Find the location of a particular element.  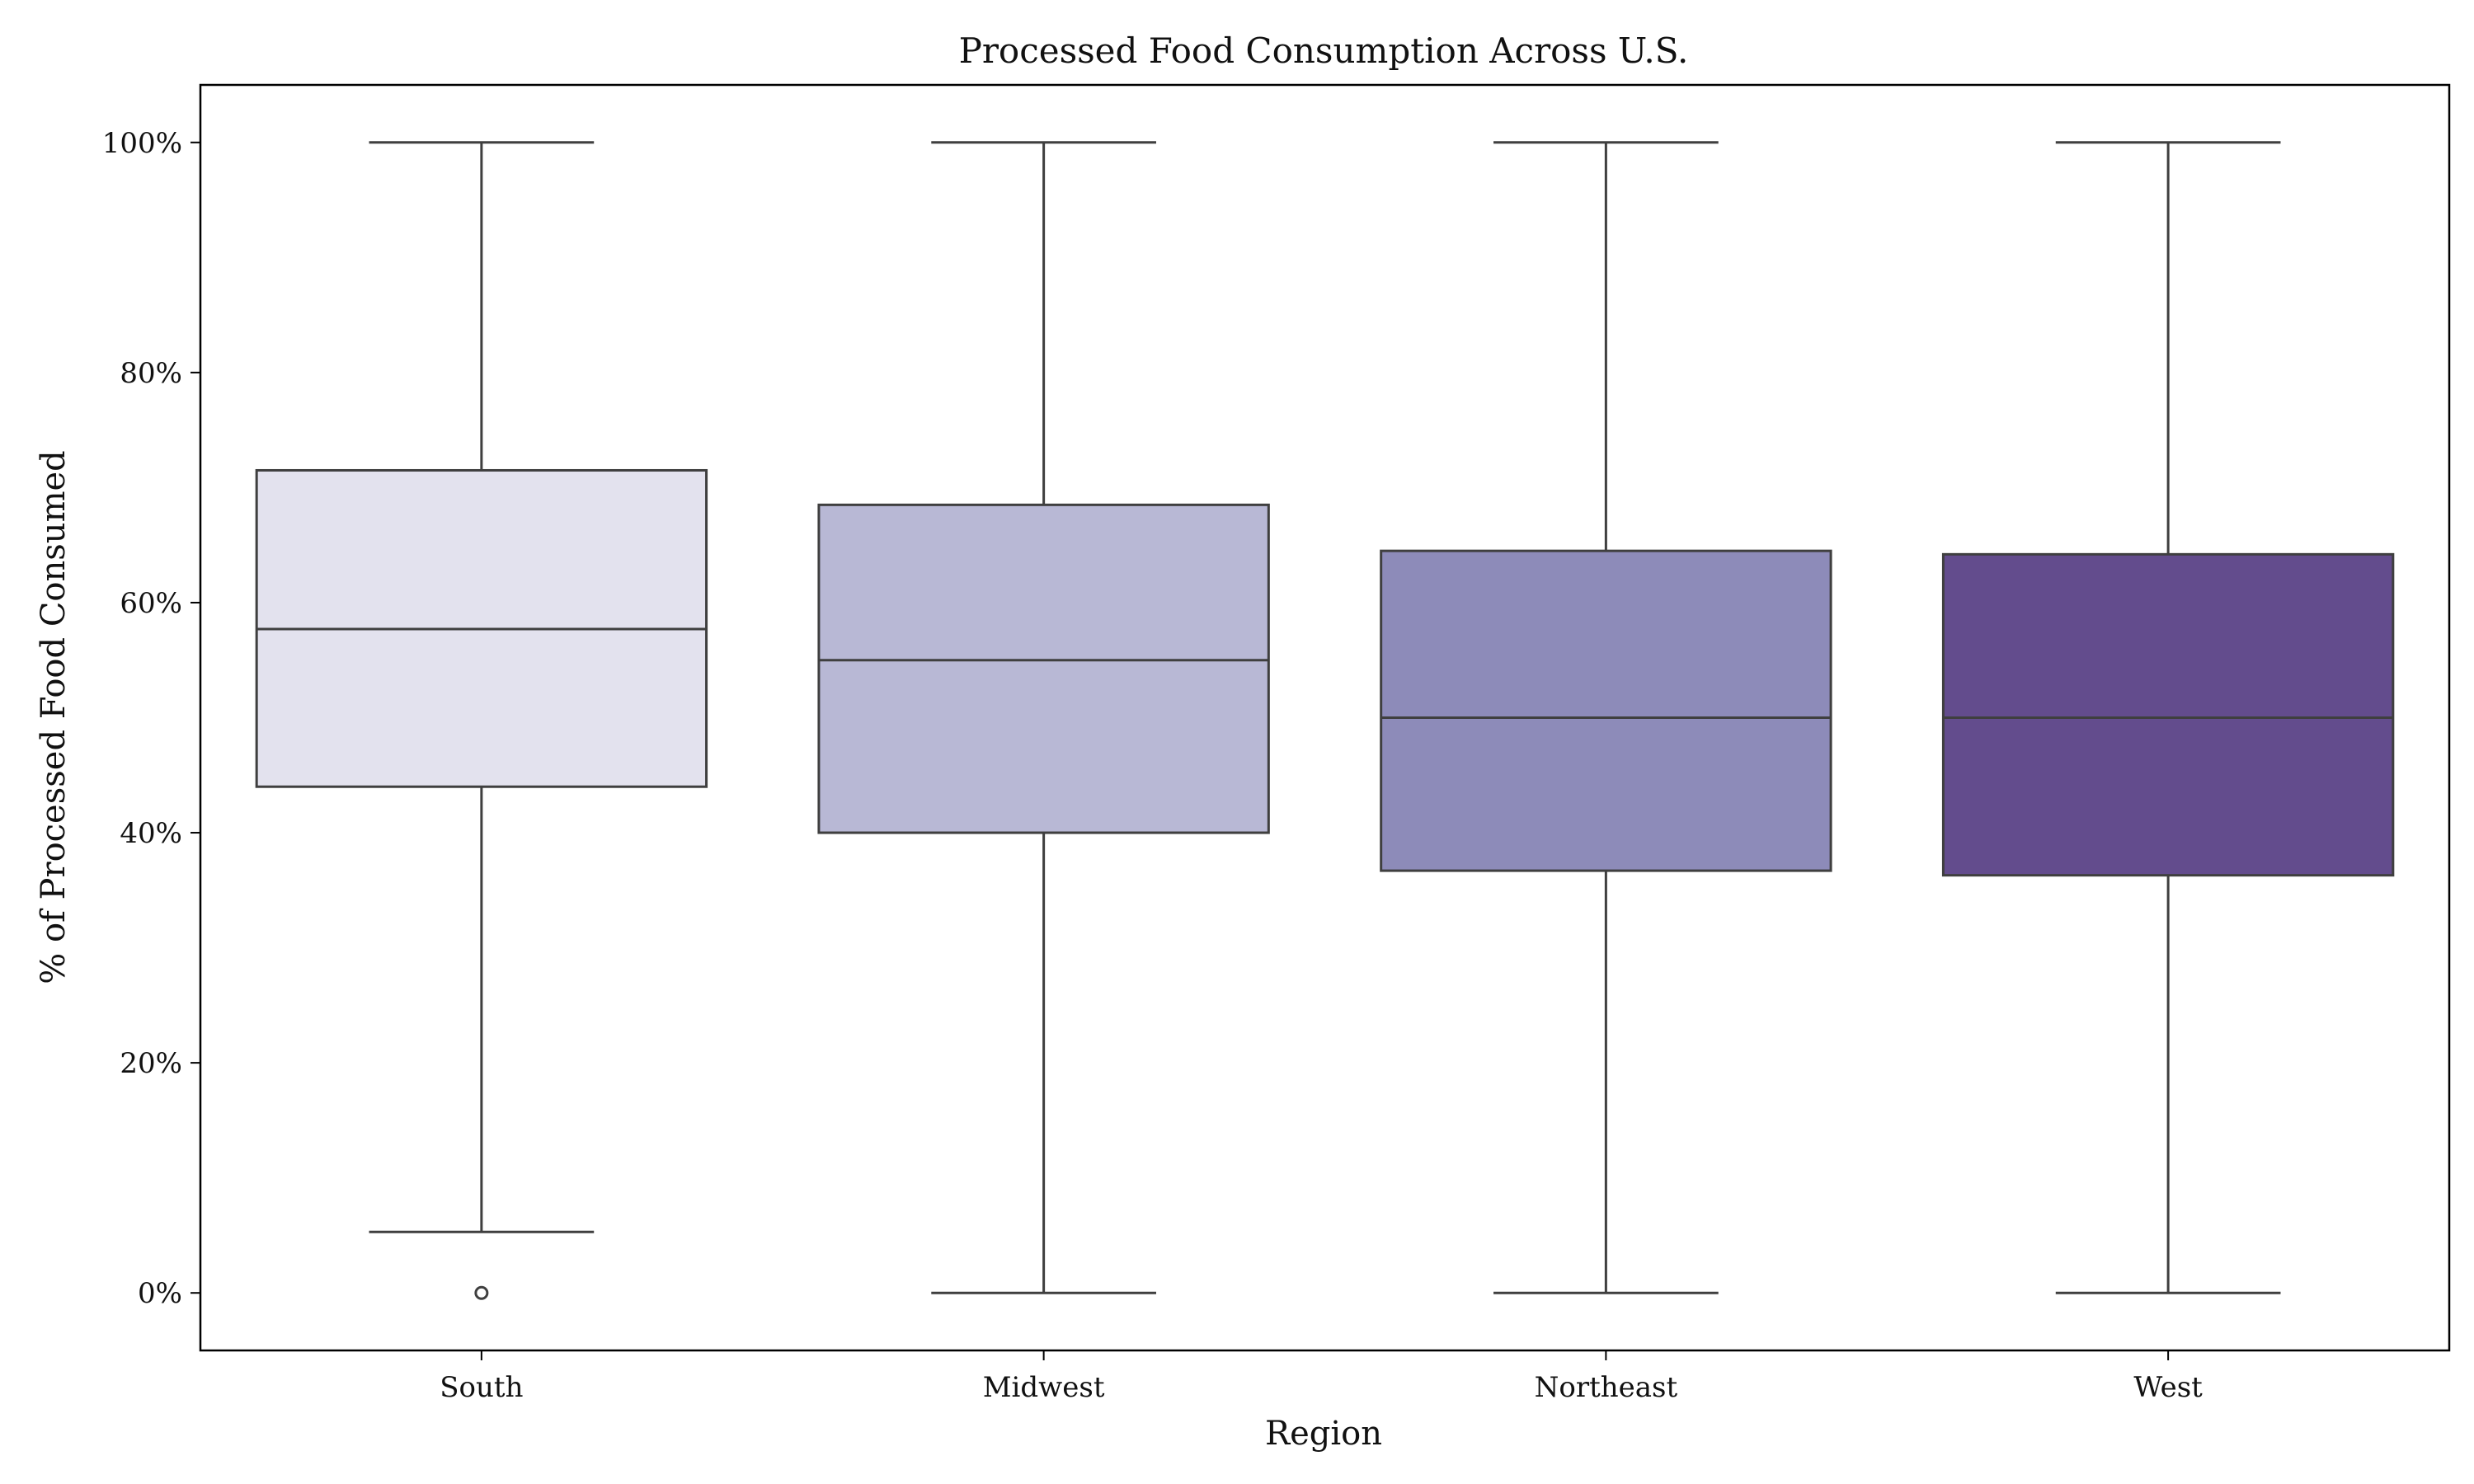

y-tick-label: 40% is located at coordinates (151, 833).